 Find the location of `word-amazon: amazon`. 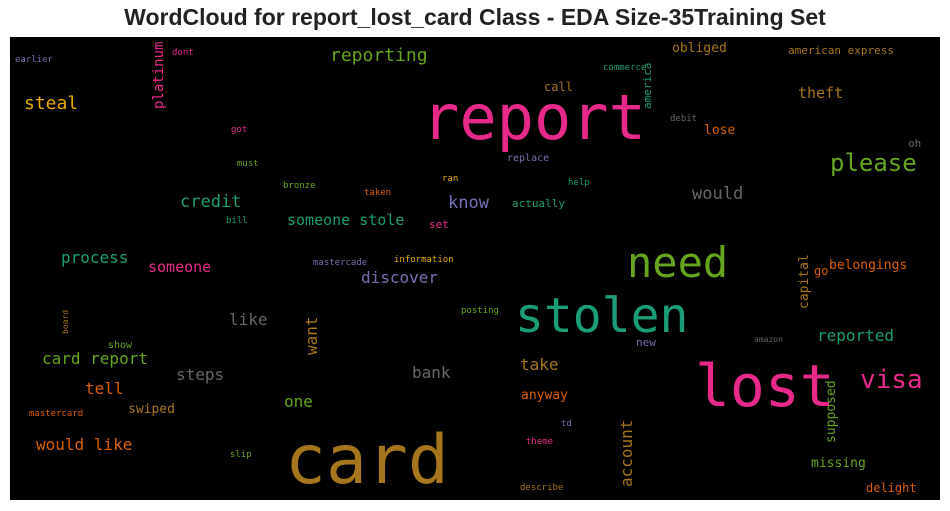

word-amazon: amazon is located at coordinates (768, 339).